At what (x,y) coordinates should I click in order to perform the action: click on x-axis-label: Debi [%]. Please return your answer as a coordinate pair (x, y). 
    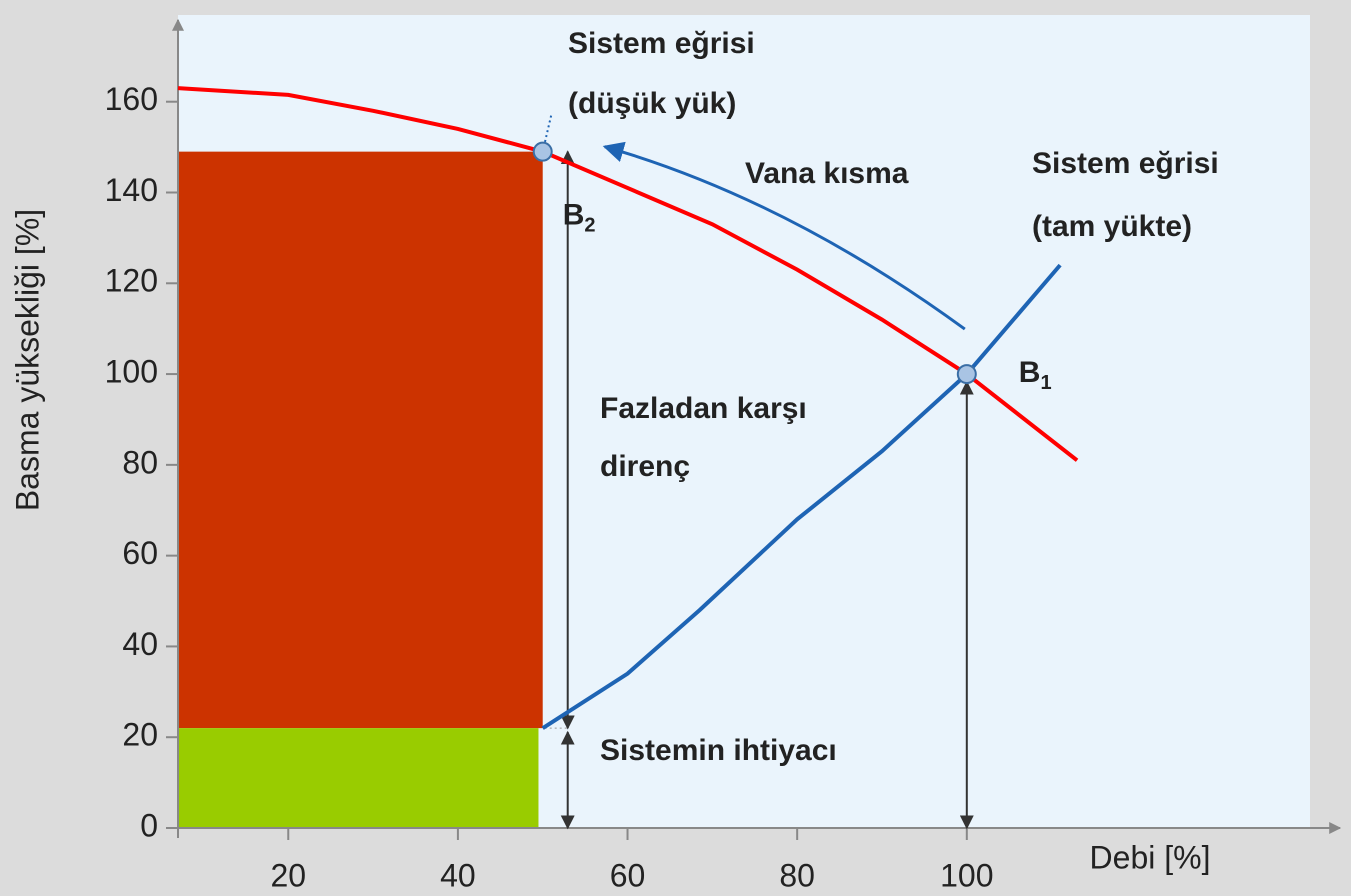
    Looking at the image, I should click on (1150, 857).